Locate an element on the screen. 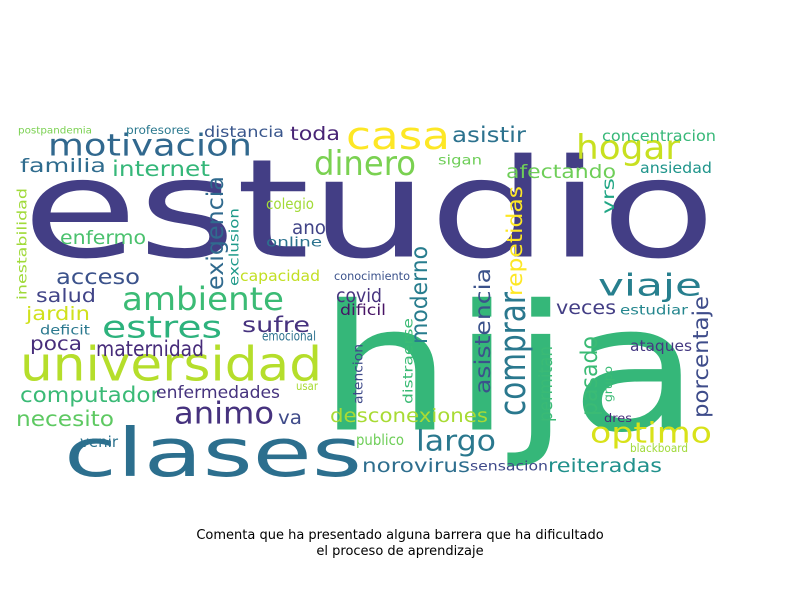 This screenshot has height=600, width=800. word-permitan: permitan is located at coordinates (546, 384).